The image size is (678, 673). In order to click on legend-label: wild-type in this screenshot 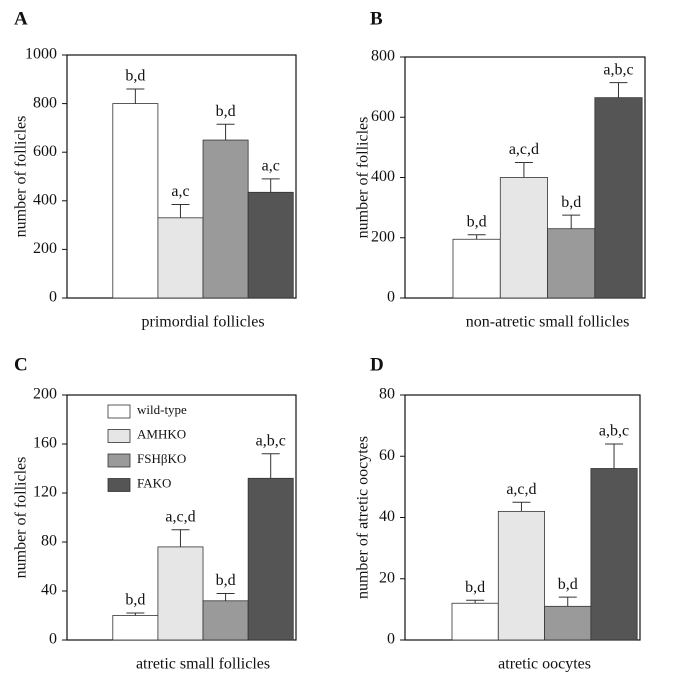, I will do `click(162, 409)`.